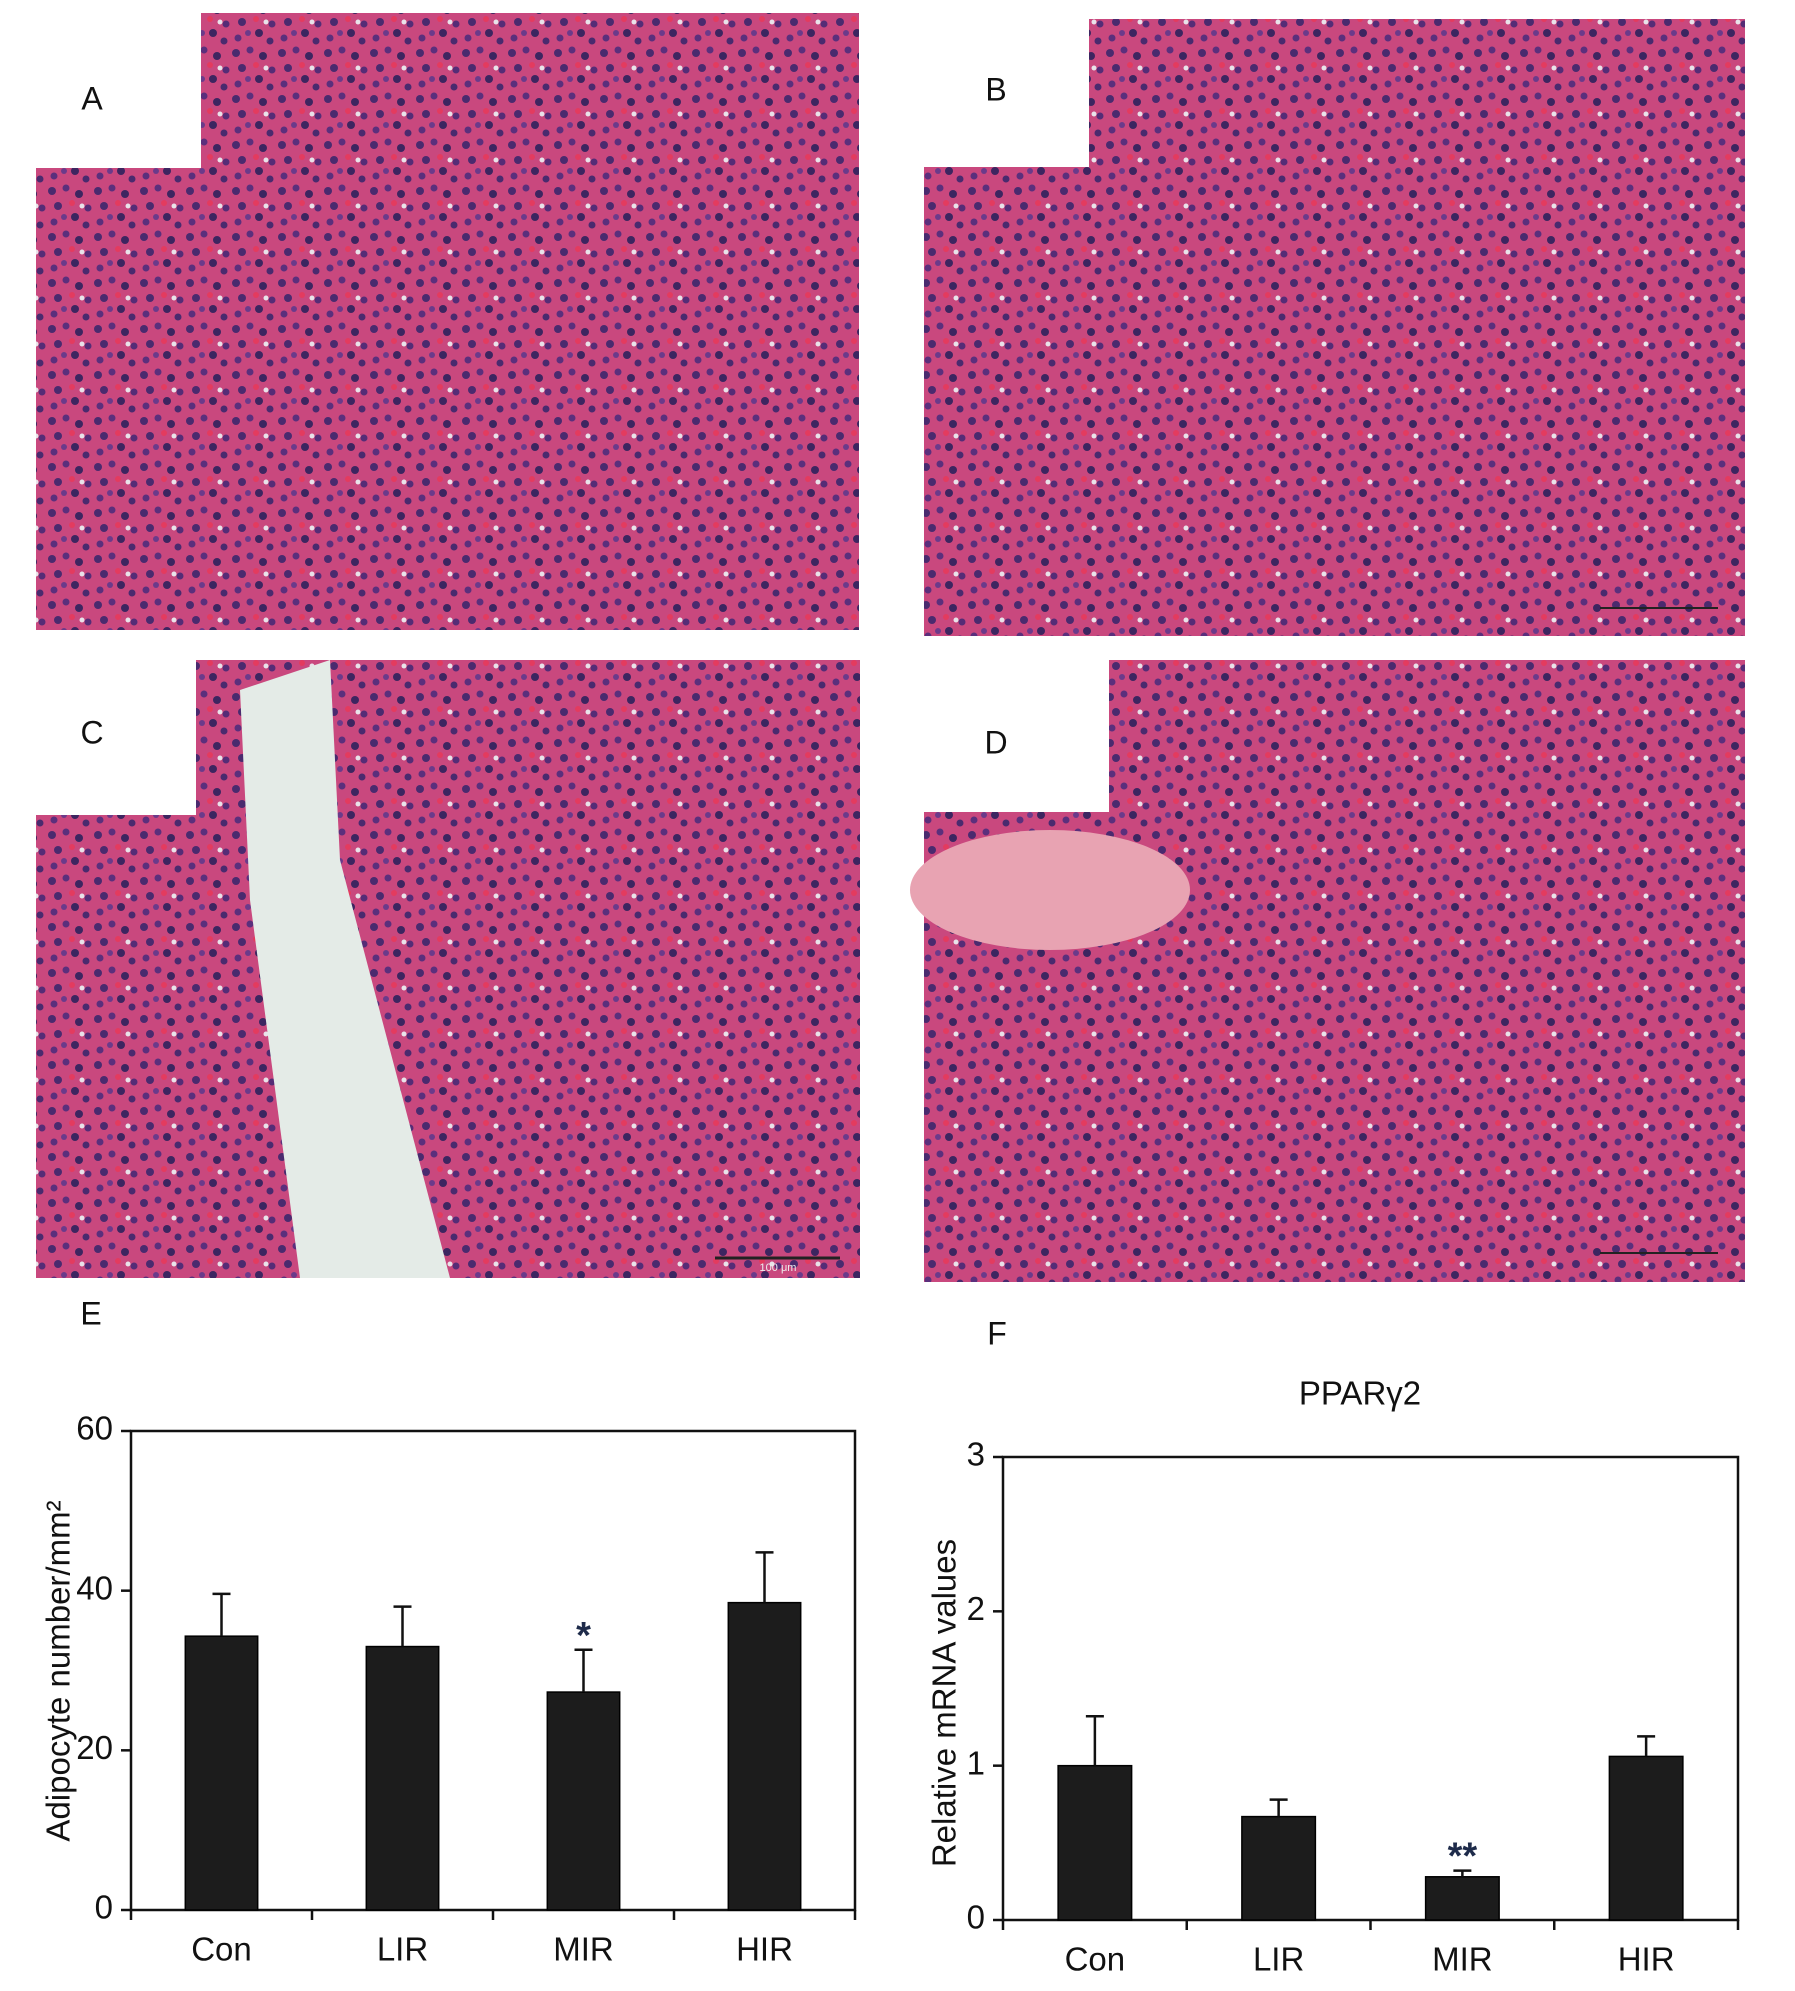 Image resolution: width=1795 pixels, height=1991 pixels. I want to click on y-tick-label: 1, so click(976, 1762).